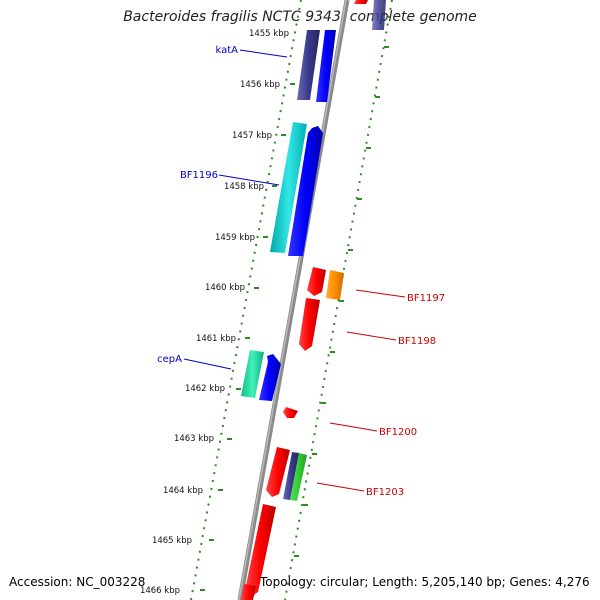 The height and width of the screenshot is (600, 600). Describe the element at coordinates (235, 238) in the screenshot. I see `tick-label-1459: 1459 kbp` at that location.